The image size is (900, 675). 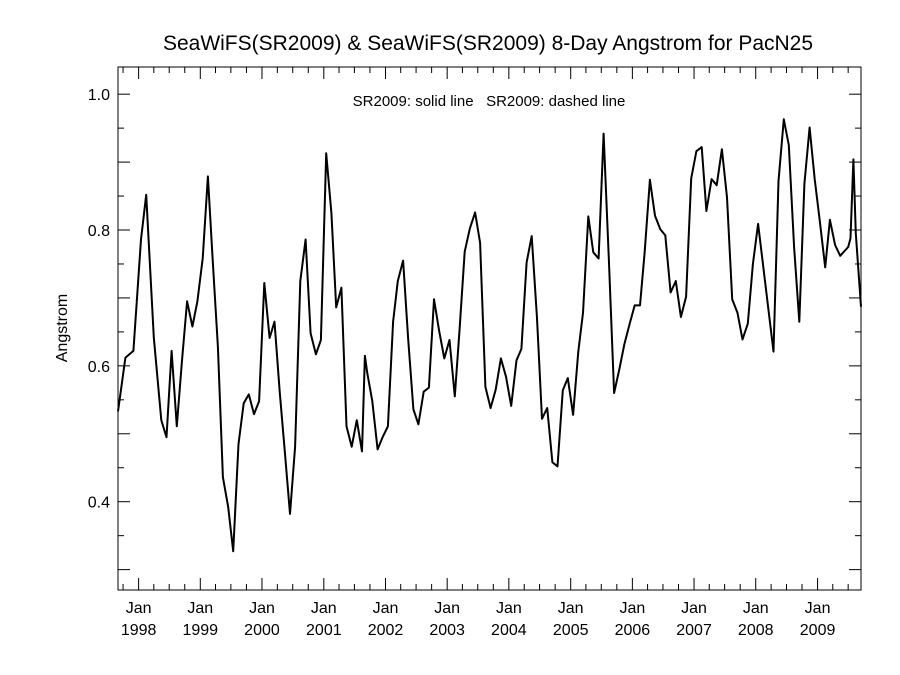 What do you see at coordinates (571, 630) in the screenshot?
I see `x-tick-label-year: 2005` at bounding box center [571, 630].